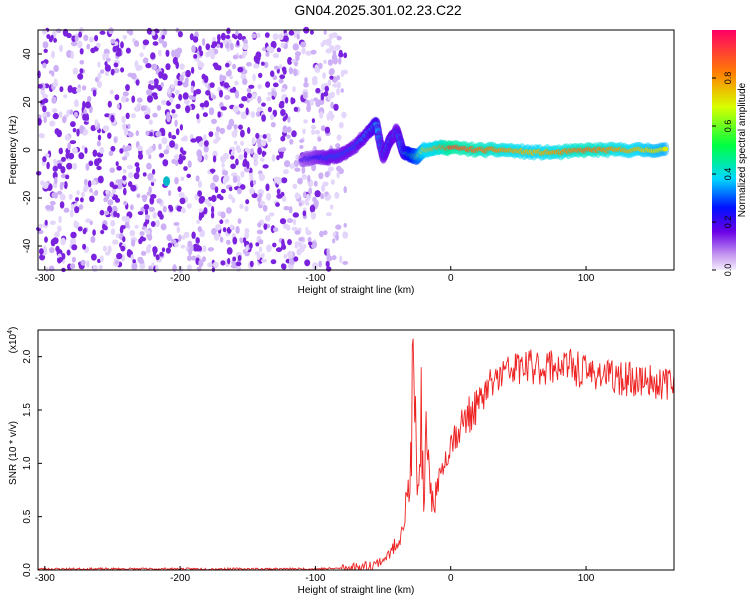  I want to click on spectrogram-x-label: Height of straight line (km), so click(356, 290).